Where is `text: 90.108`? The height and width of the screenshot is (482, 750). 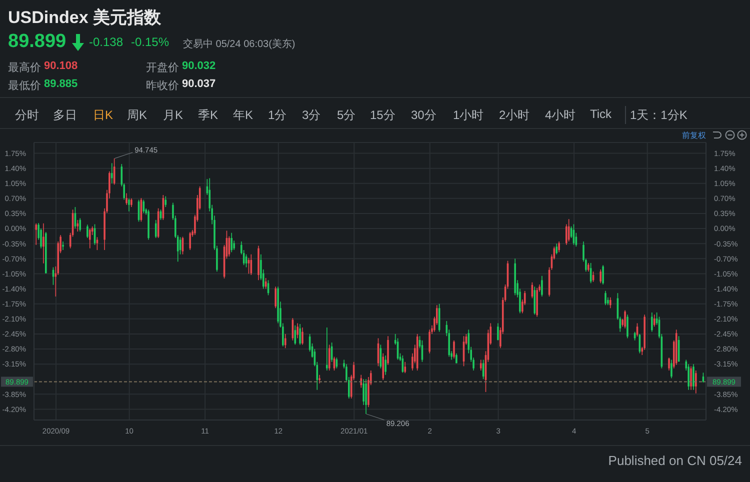 text: 90.108 is located at coordinates (61, 66).